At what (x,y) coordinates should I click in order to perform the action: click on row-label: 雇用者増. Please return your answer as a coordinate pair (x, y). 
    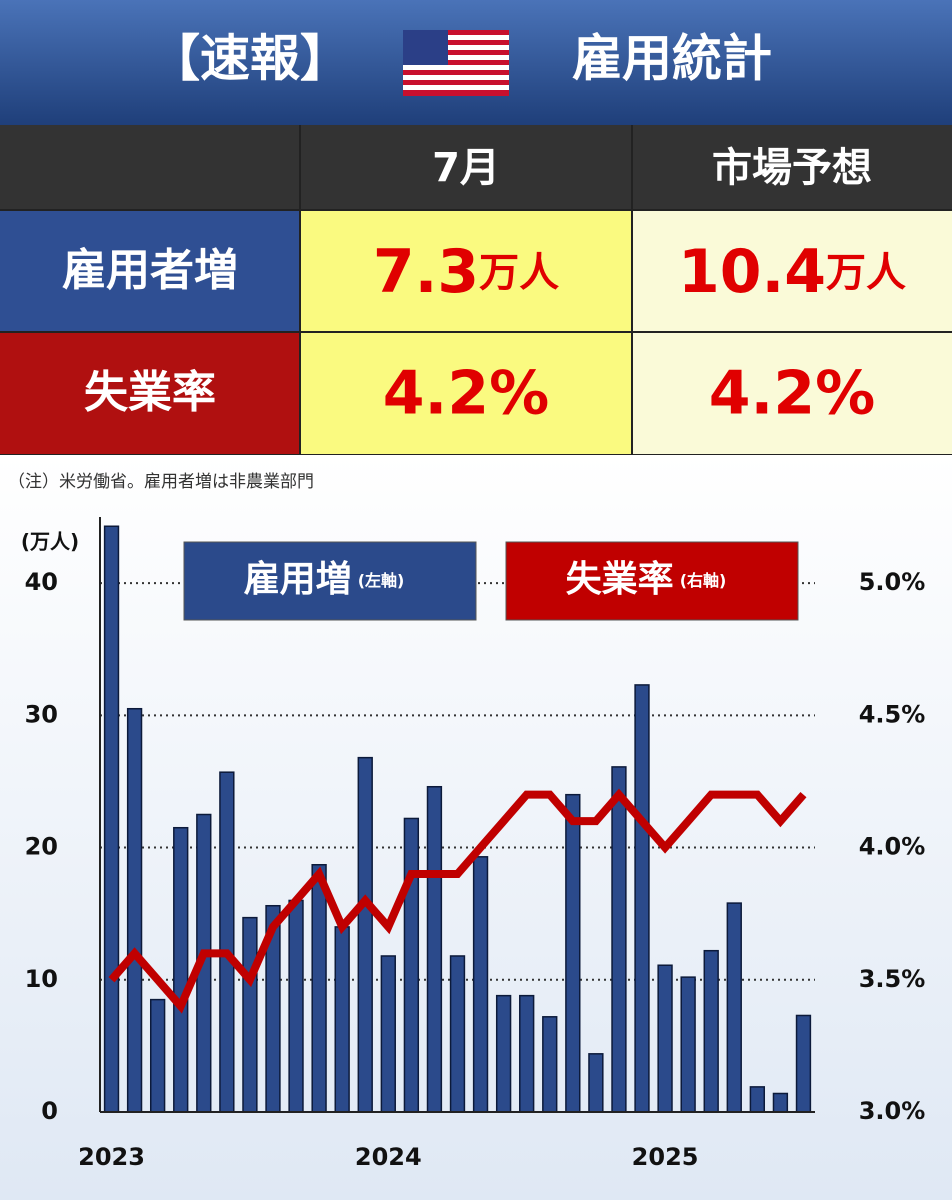
    Looking at the image, I should click on (150, 270).